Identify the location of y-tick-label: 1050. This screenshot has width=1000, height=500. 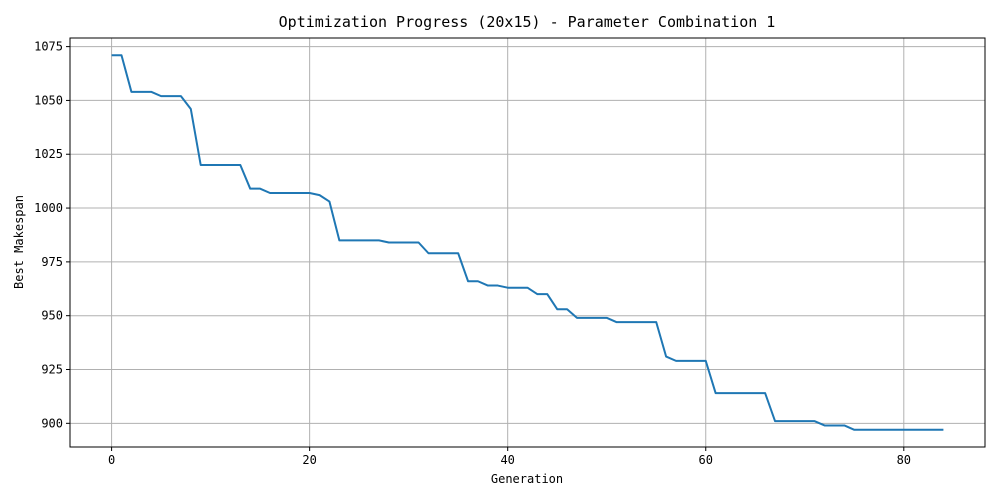
(48, 100).